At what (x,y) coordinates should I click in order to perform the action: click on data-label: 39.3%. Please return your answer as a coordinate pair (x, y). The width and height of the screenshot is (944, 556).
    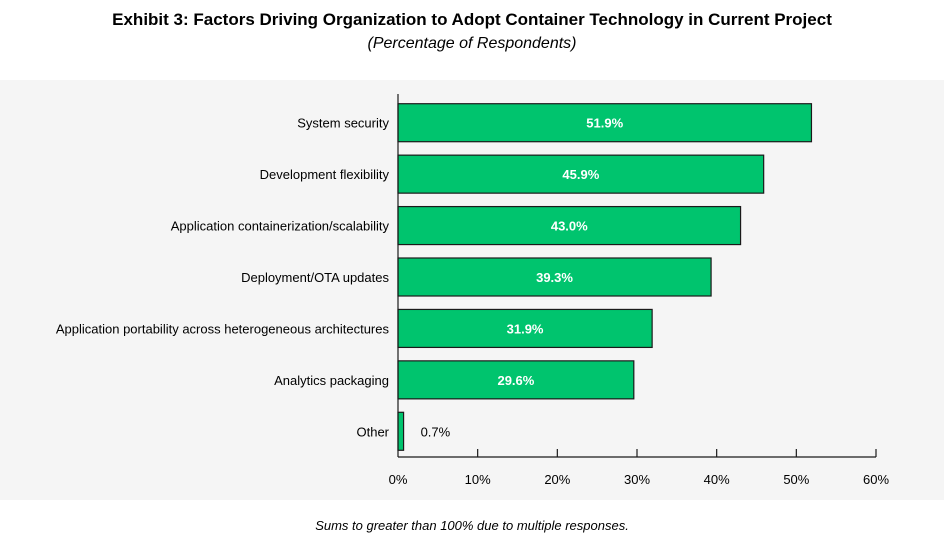
    Looking at the image, I should click on (554, 277).